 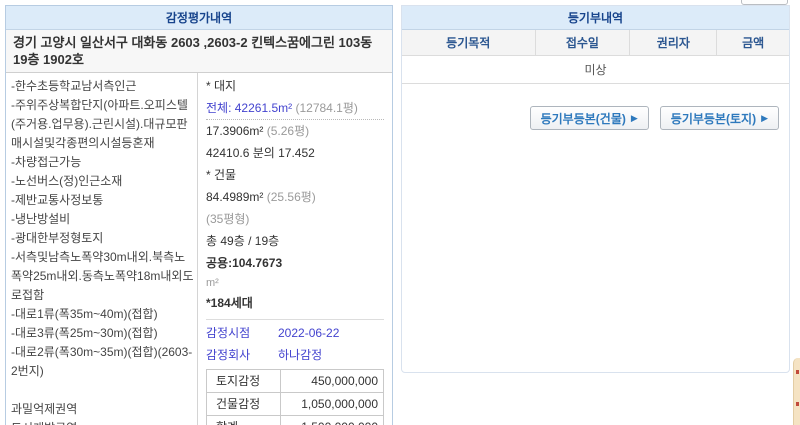 I want to click on registry-copy-land-label: 등기부등본(토지), so click(x=713, y=118).